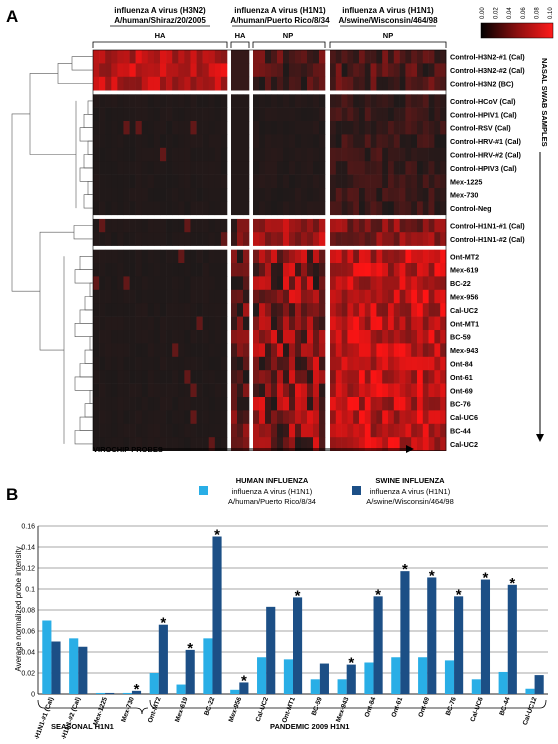 The width and height of the screenshot is (558, 744). What do you see at coordinates (487, 57) in the screenshot?
I see `heatmap-row-label: Control-H3N2-#1 (Cal)` at bounding box center [487, 57].